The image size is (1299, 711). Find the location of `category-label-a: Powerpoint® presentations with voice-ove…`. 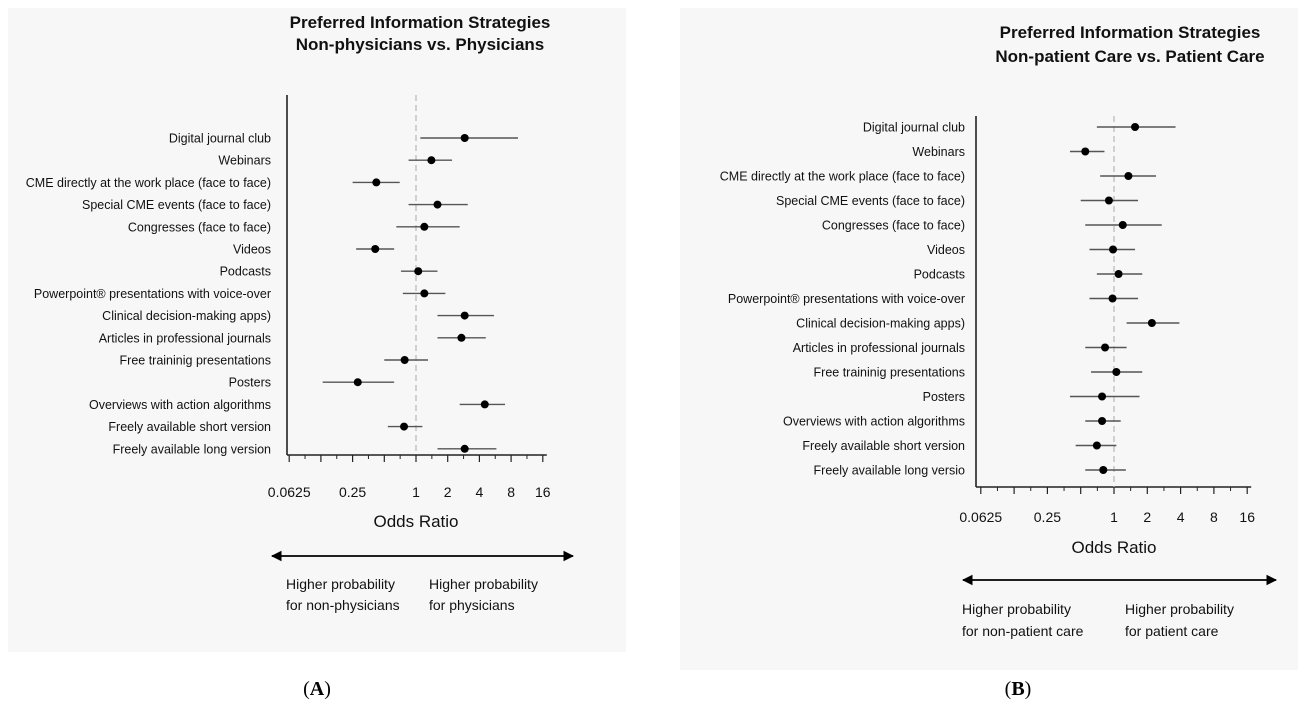

category-label-a: Powerpoint® presentations with voice-ove… is located at coordinates (152, 294).